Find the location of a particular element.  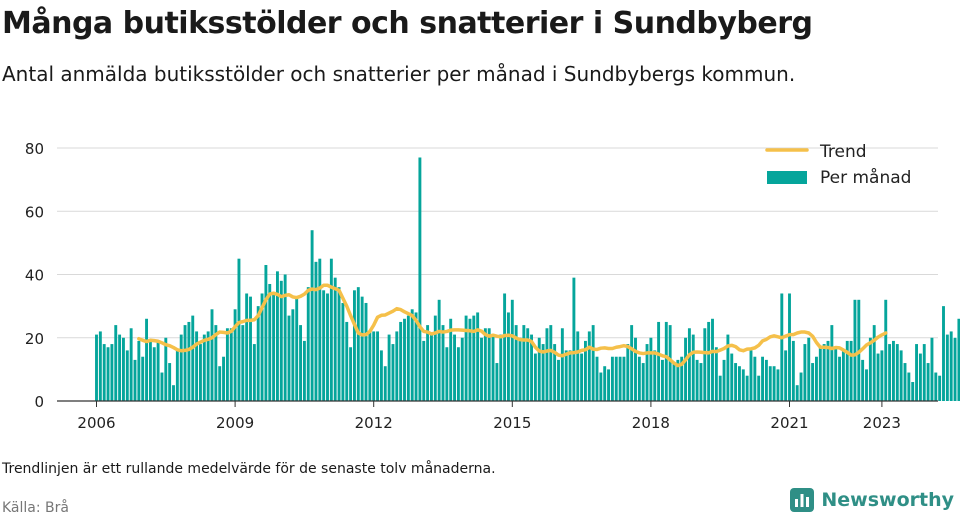

x-tick-label: 2009 is located at coordinates (235, 423).